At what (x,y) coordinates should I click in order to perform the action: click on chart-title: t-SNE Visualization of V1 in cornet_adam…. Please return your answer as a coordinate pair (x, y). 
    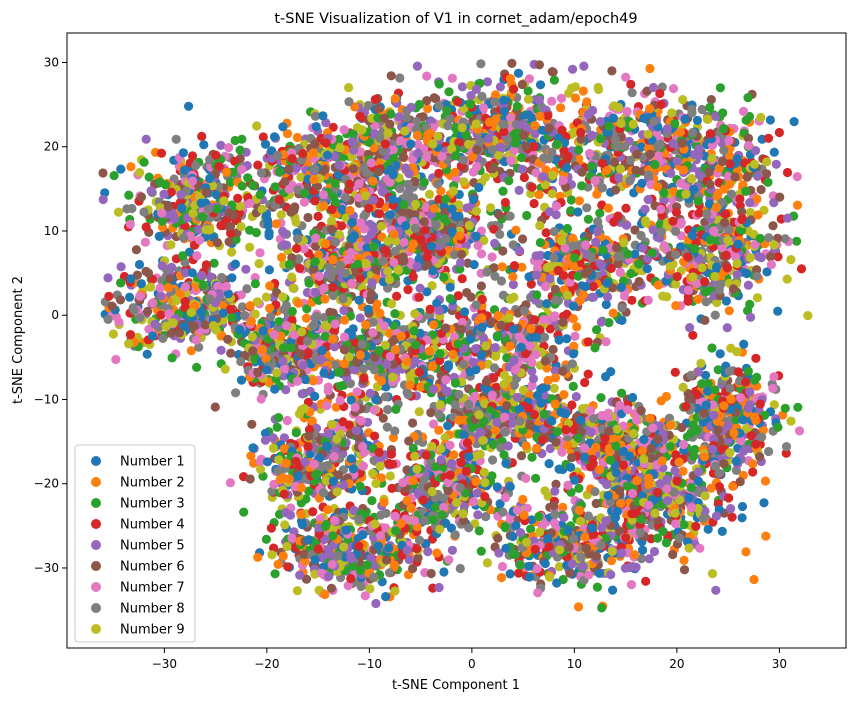
    Looking at the image, I should click on (455, 19).